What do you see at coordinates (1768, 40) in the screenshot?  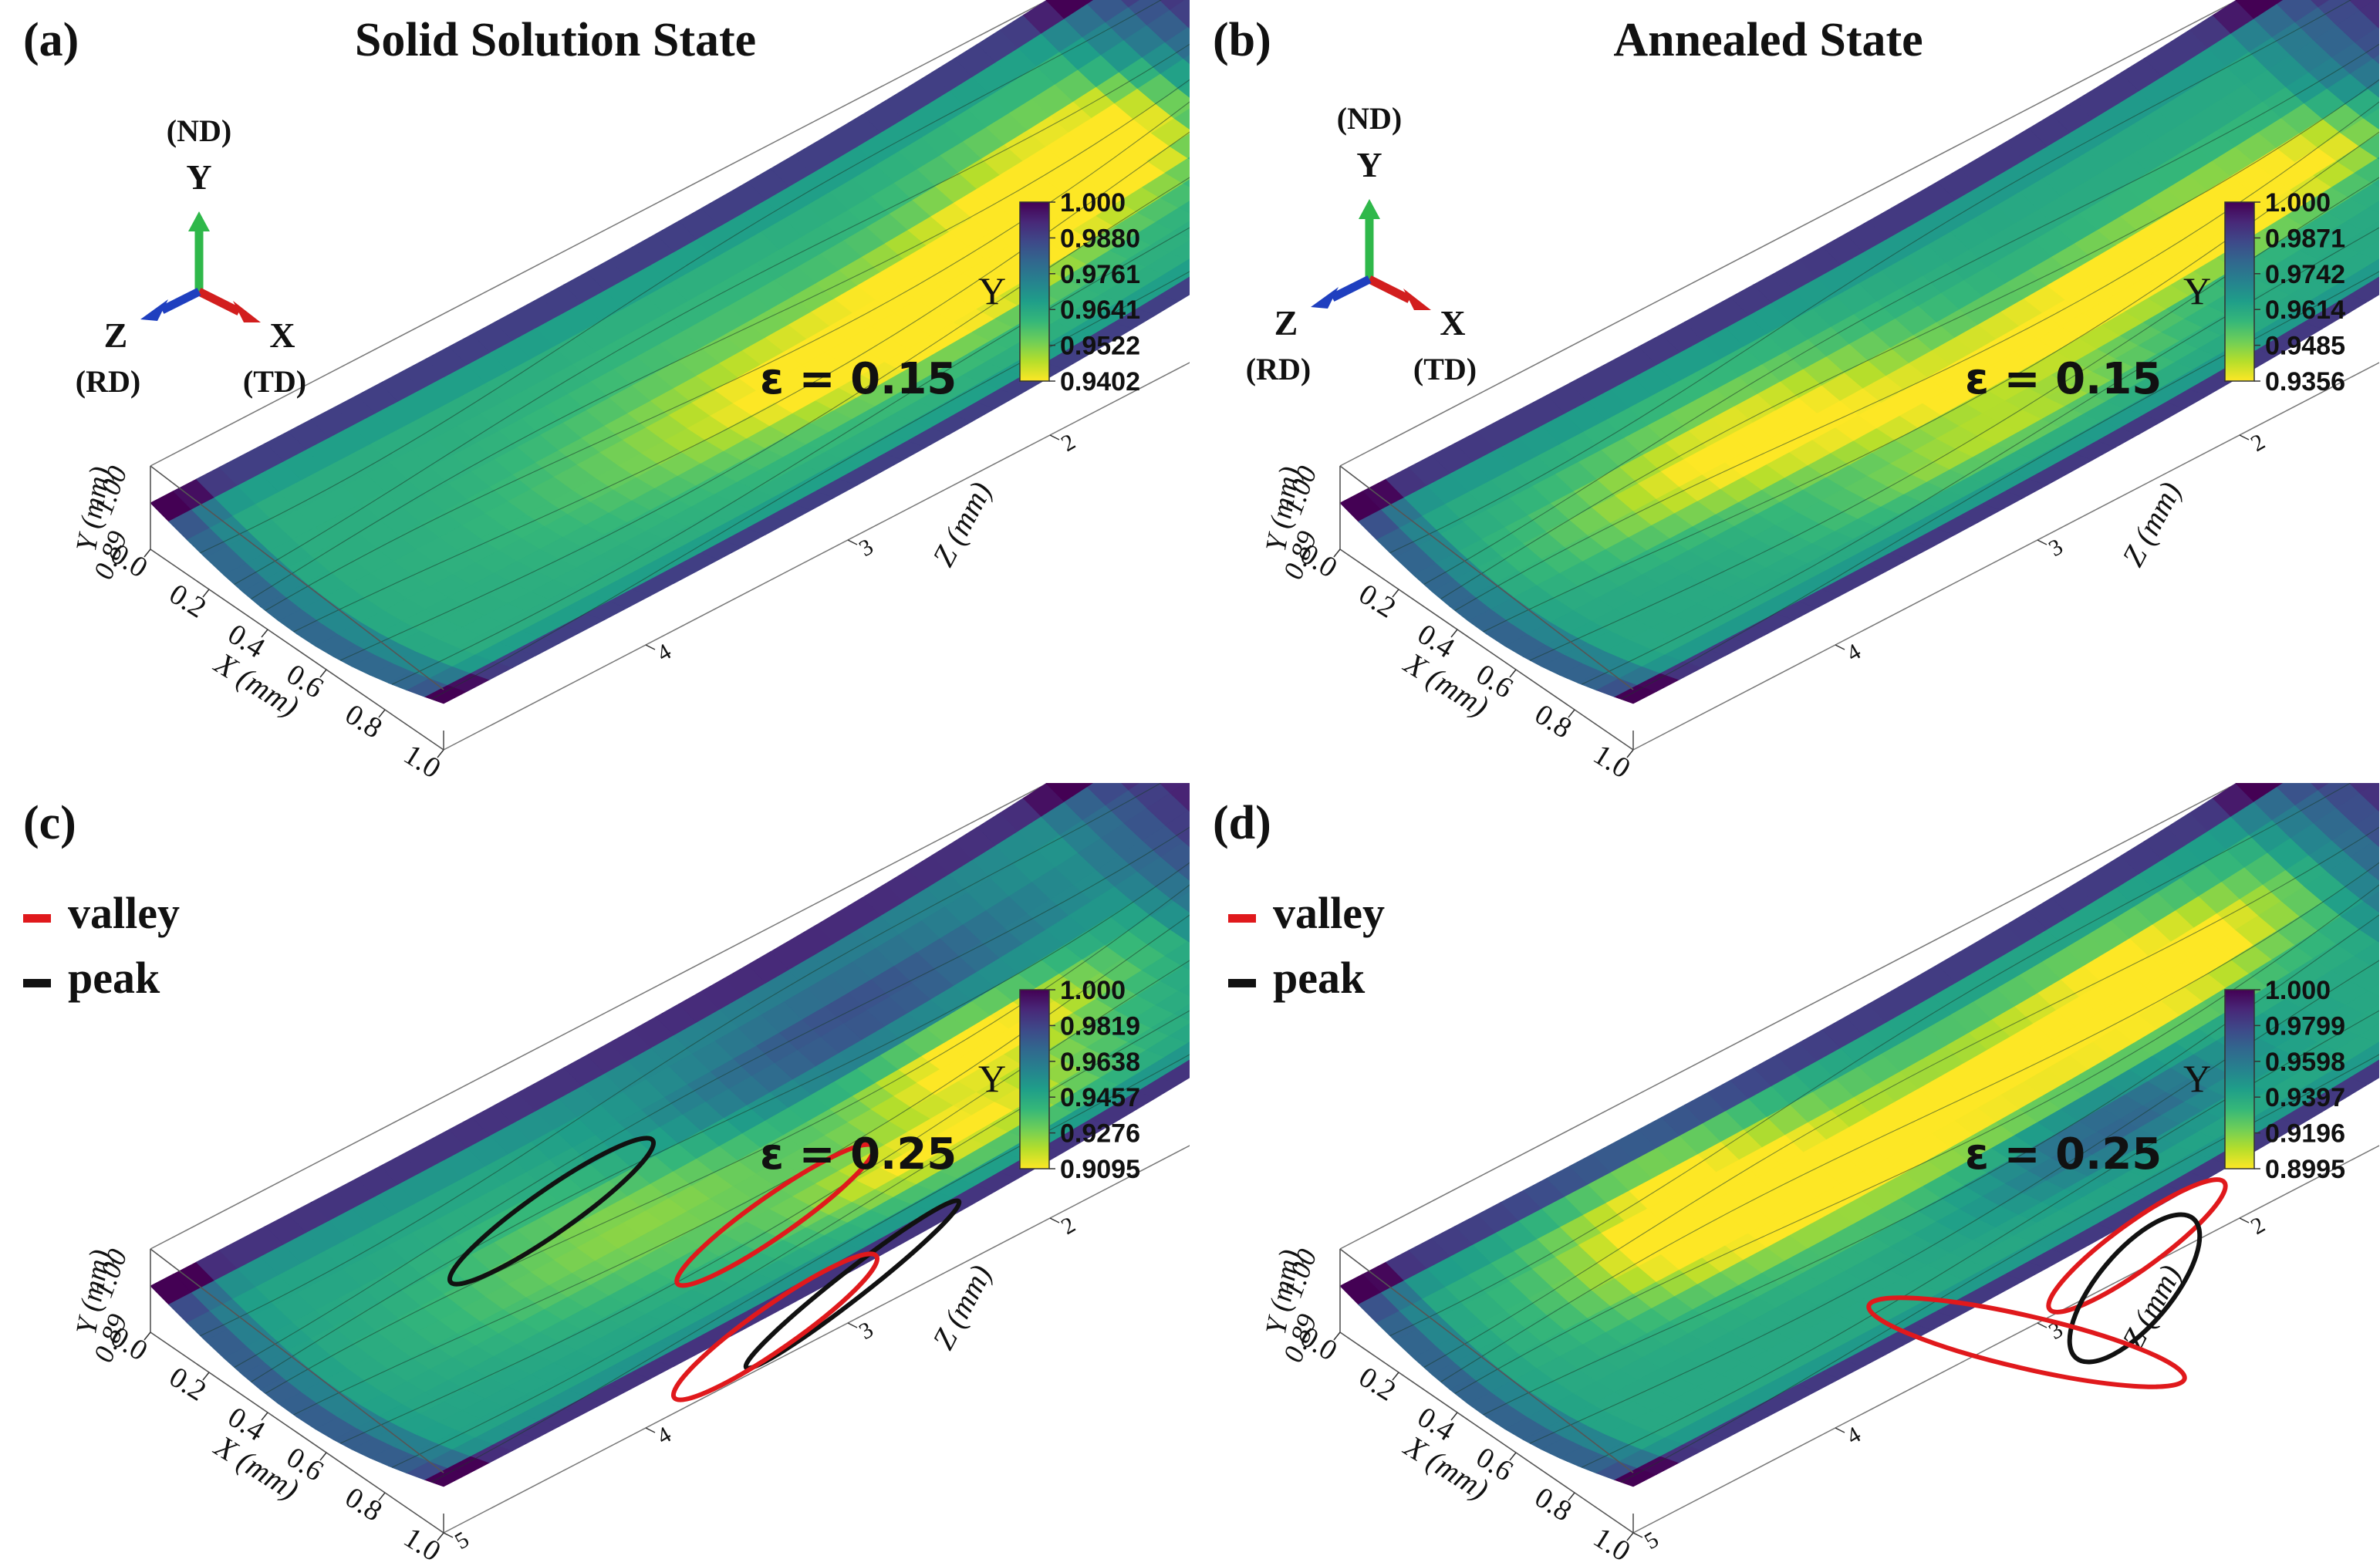 I see `panel-title: Annealed State` at bounding box center [1768, 40].